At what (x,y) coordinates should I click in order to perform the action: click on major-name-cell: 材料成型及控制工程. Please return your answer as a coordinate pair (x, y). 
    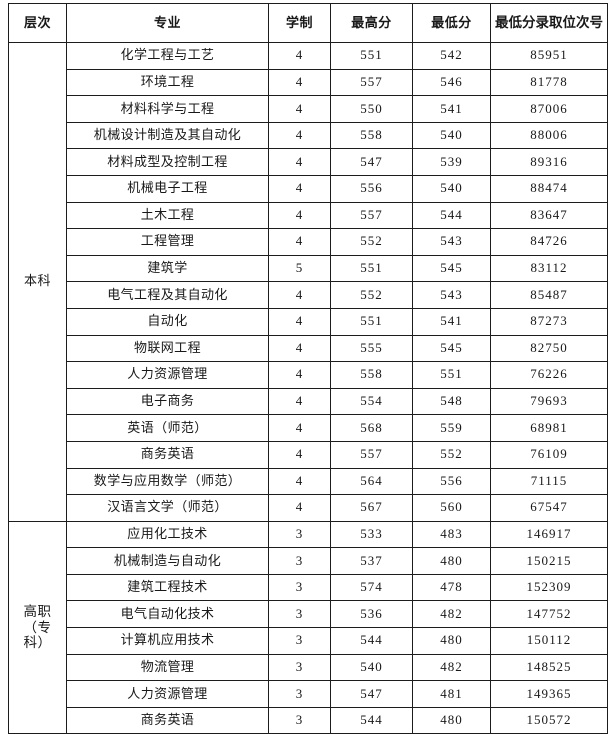
    Looking at the image, I should click on (167, 162).